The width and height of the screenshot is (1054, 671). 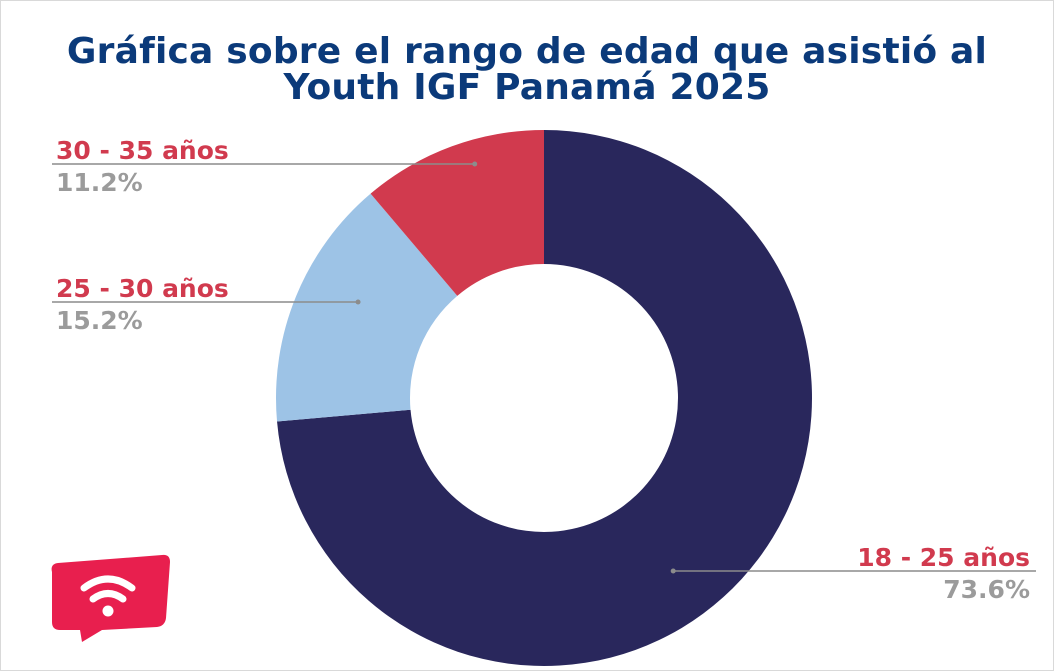 What do you see at coordinates (142, 150) in the screenshot?
I see `slice-category-label: 30 - 35 años` at bounding box center [142, 150].